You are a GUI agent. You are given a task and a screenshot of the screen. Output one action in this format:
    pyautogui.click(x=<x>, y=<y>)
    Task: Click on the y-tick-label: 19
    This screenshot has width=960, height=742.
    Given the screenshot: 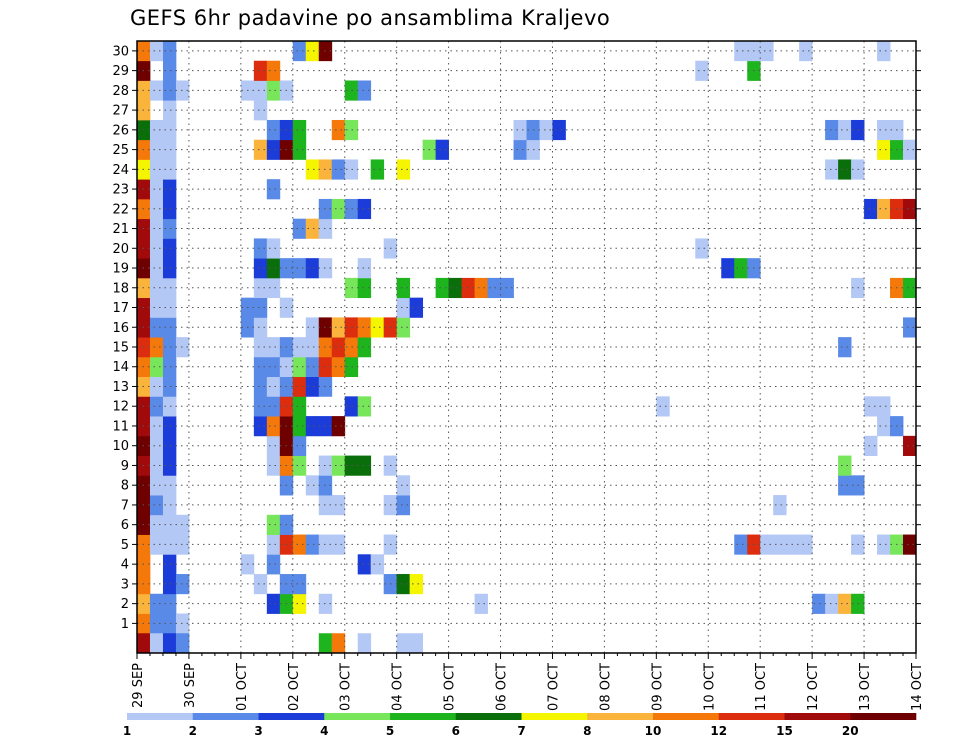 What is the action you would take?
    pyautogui.click(x=120, y=269)
    